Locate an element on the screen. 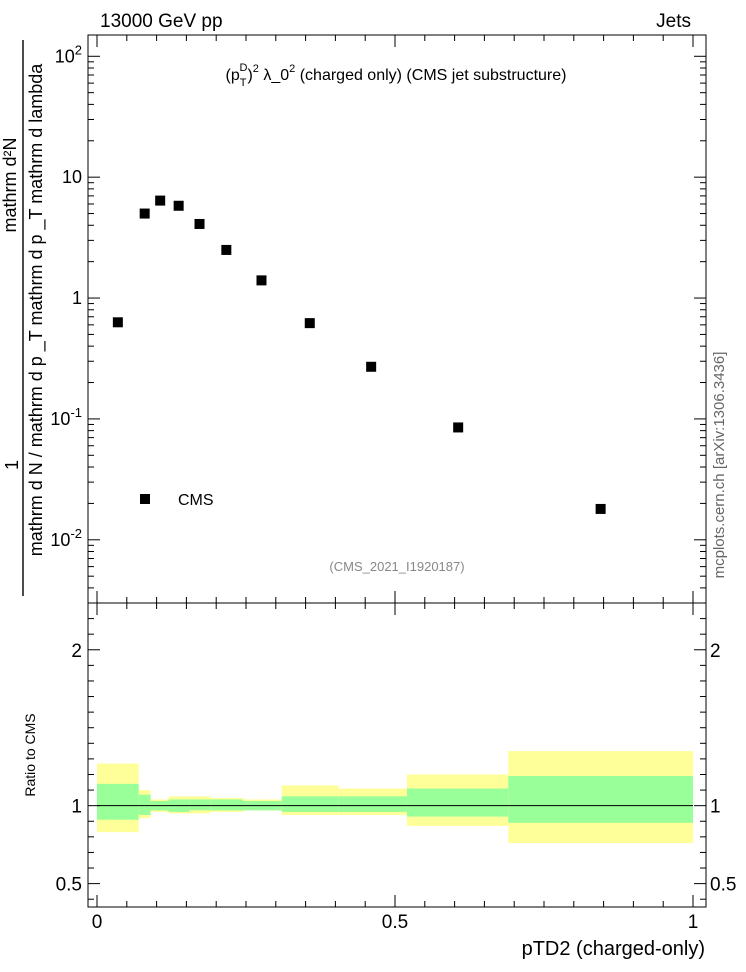  main-y-tick-label: 10² is located at coordinates (68, 54).